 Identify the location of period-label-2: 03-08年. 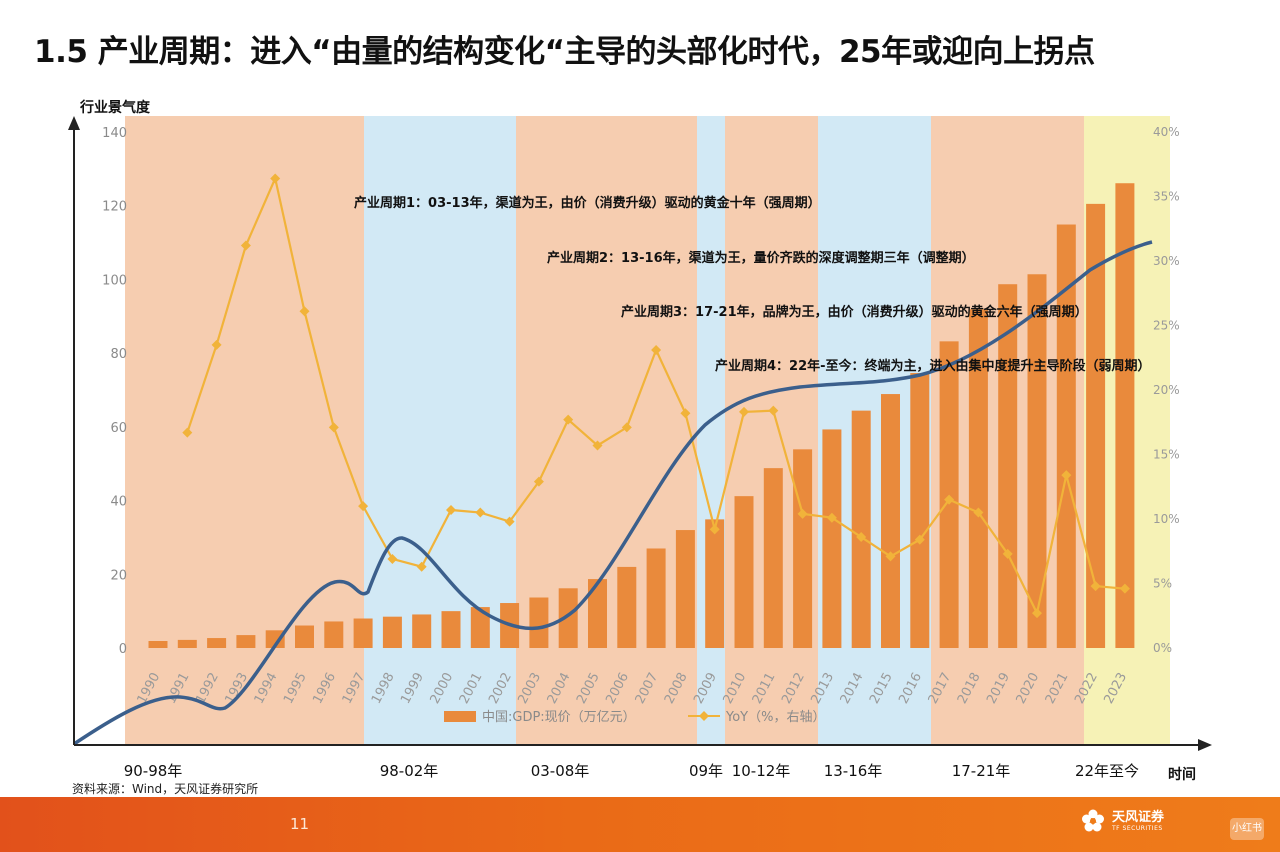
(560, 771).